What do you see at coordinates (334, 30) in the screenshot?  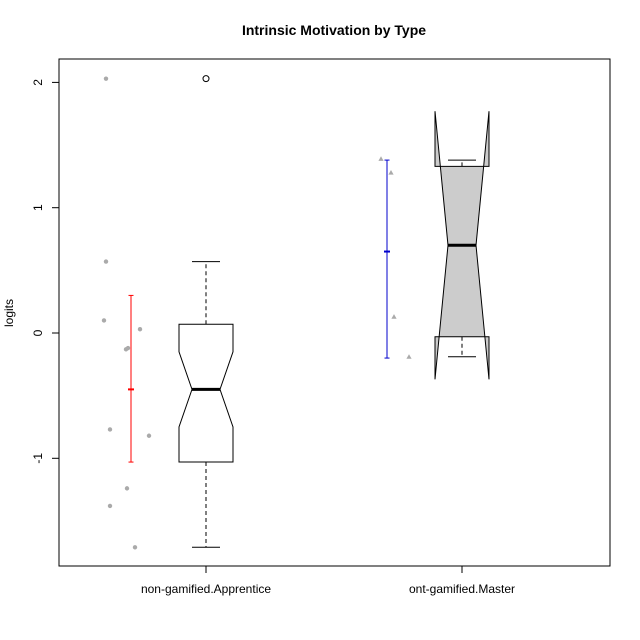 I see `chart-title: Intrinsic Motivation by Type` at bounding box center [334, 30].